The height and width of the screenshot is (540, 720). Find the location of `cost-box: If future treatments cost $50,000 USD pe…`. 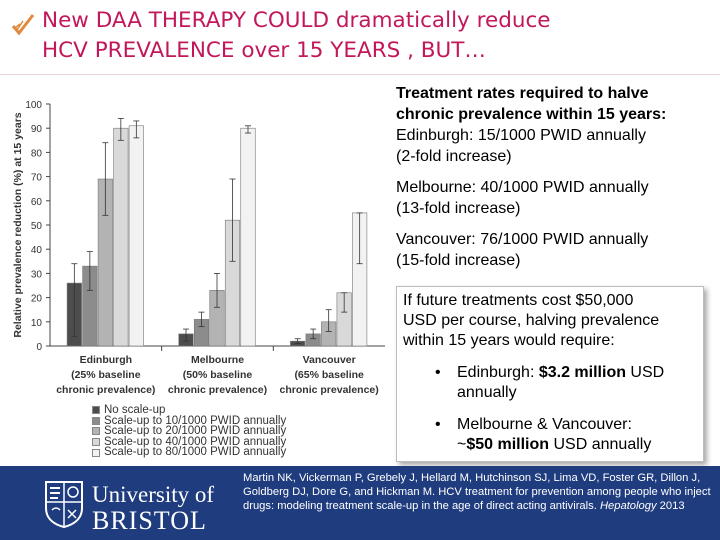

cost-box: If future treatments cost $50,000 USD pe… is located at coordinates (550, 374).